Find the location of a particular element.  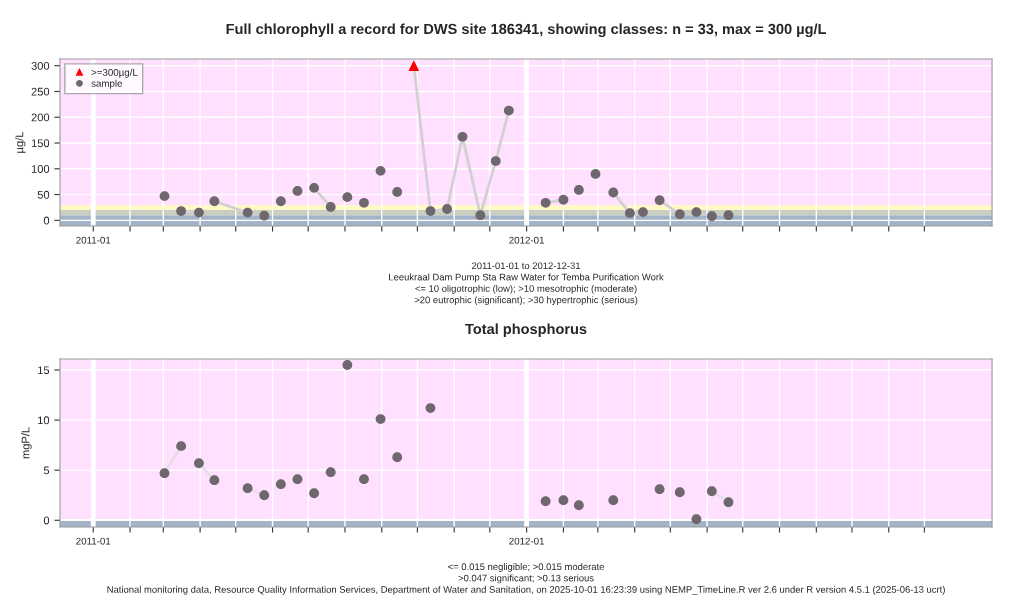

y-axis-title: µg/L is located at coordinates (20, 142).